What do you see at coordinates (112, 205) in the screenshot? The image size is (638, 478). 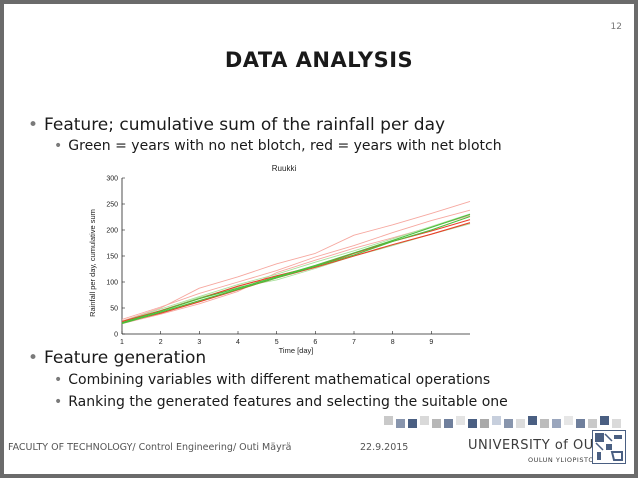 I see `y-tick-label: 250` at bounding box center [112, 205].